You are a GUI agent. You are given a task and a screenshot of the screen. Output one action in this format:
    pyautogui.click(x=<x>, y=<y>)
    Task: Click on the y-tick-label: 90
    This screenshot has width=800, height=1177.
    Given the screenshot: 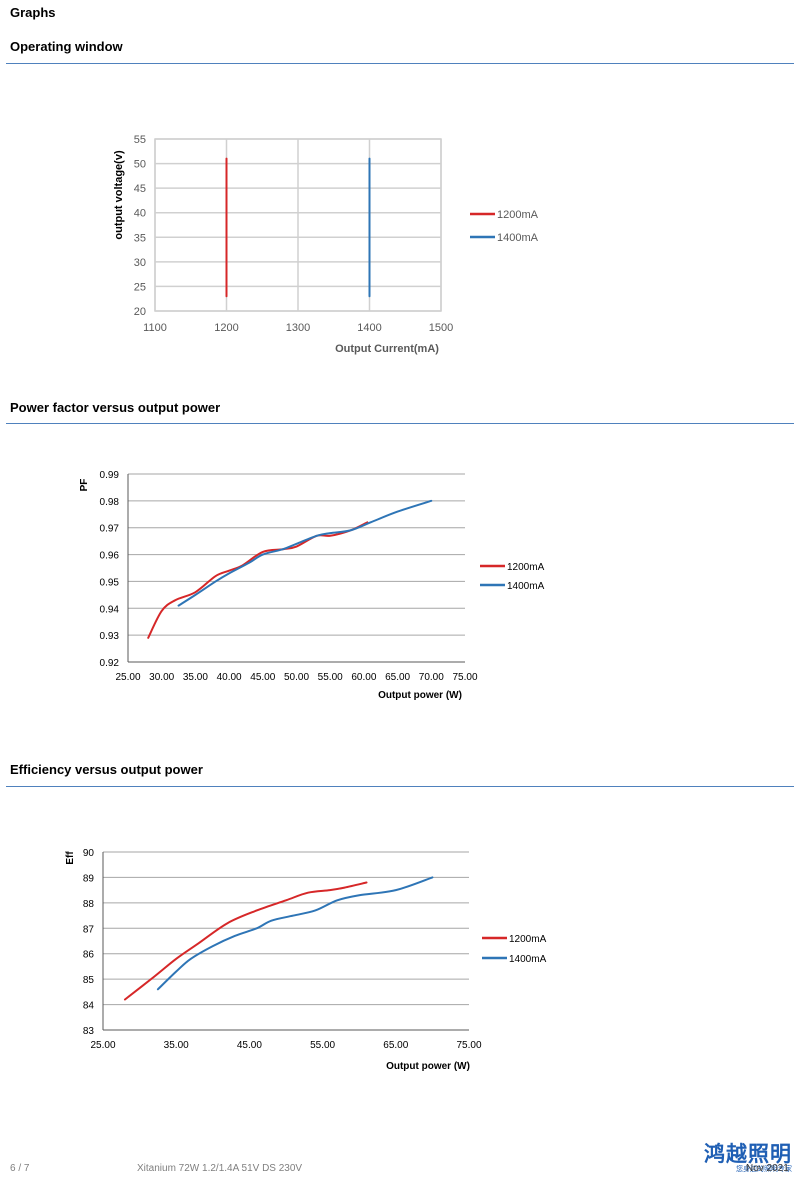 What is the action you would take?
    pyautogui.click(x=89, y=853)
    